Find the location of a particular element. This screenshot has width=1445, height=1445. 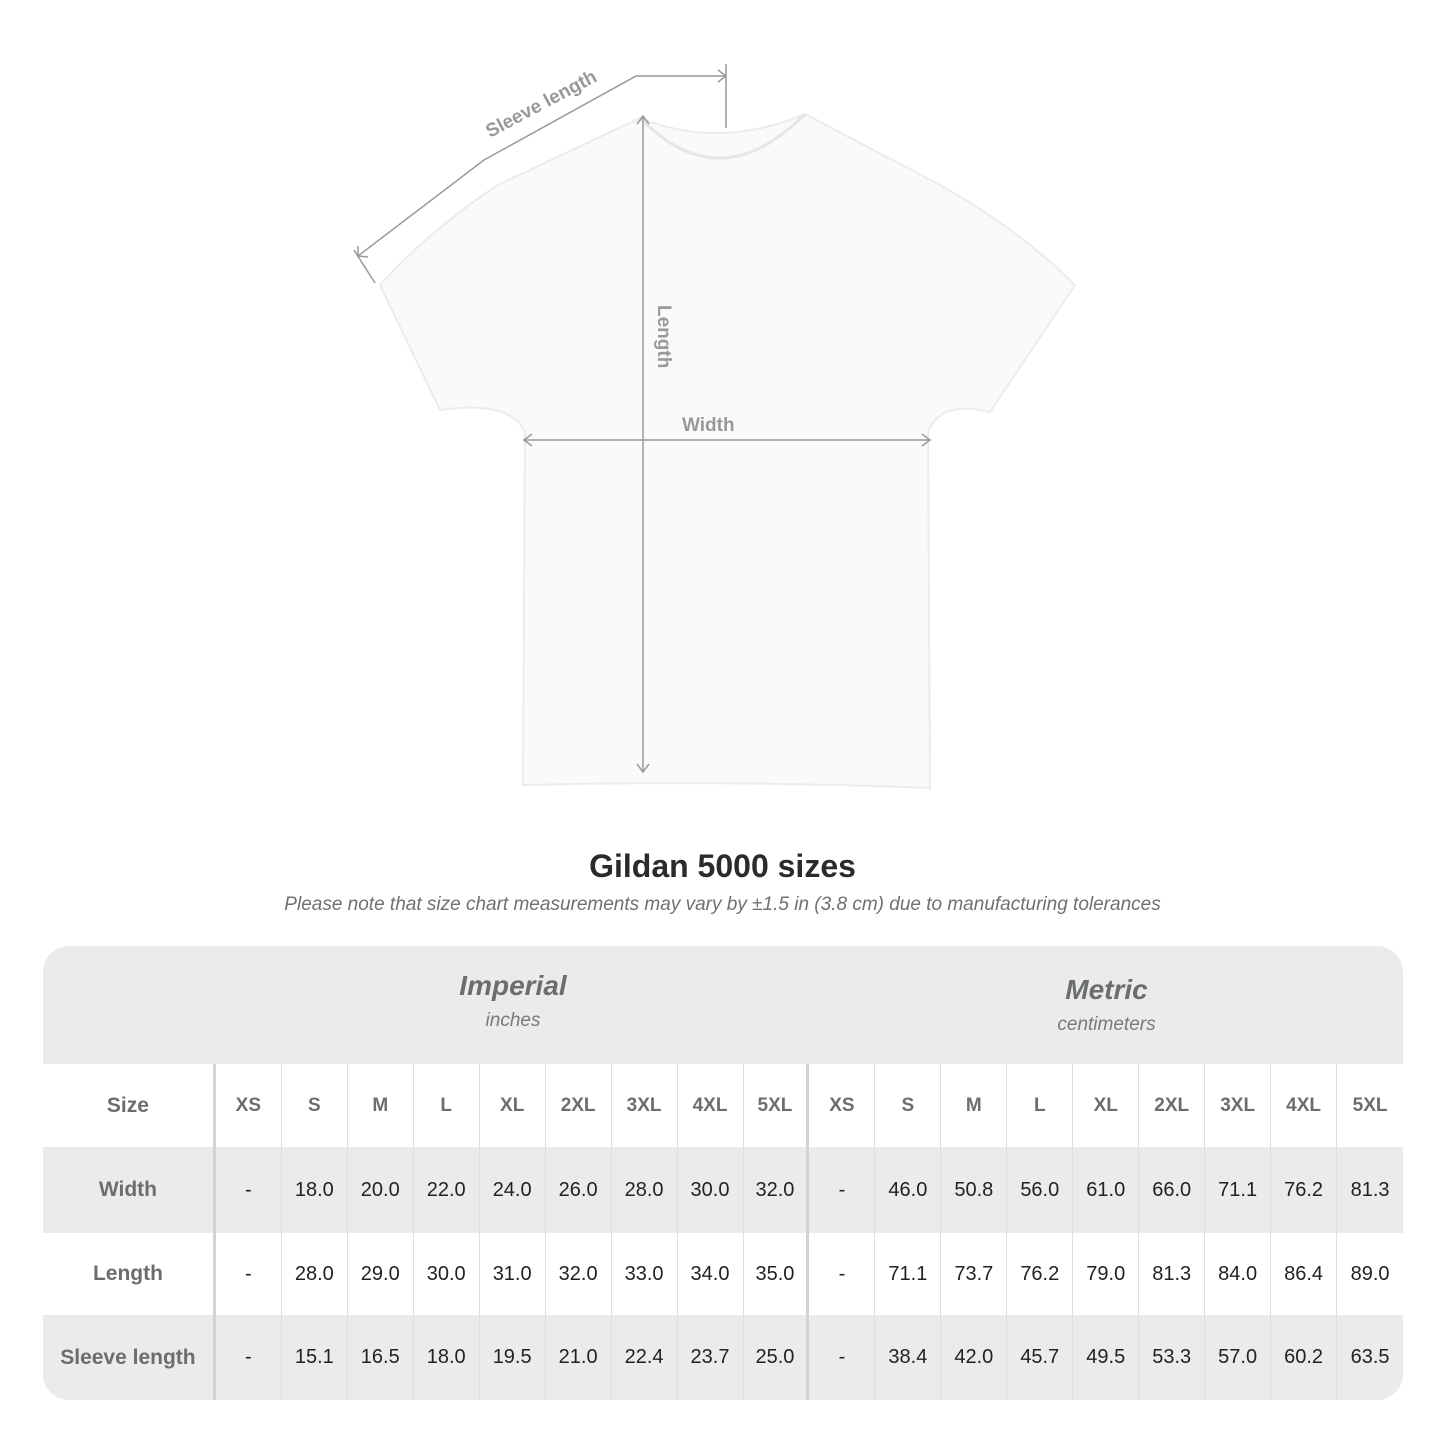

table-cell-imperial: 21.0 is located at coordinates (579, 1357).